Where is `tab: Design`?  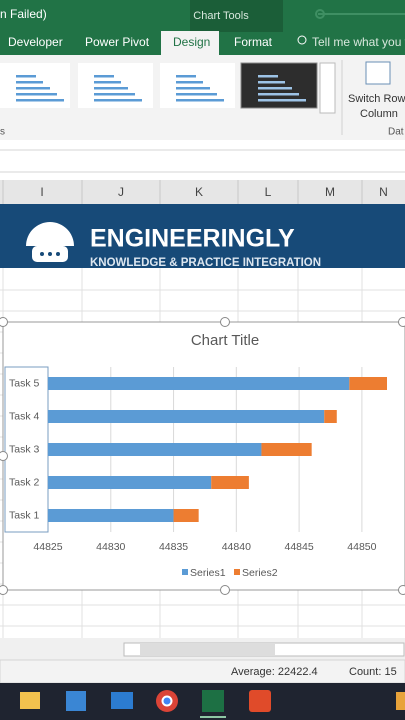
tab: Design is located at coordinates (191, 42).